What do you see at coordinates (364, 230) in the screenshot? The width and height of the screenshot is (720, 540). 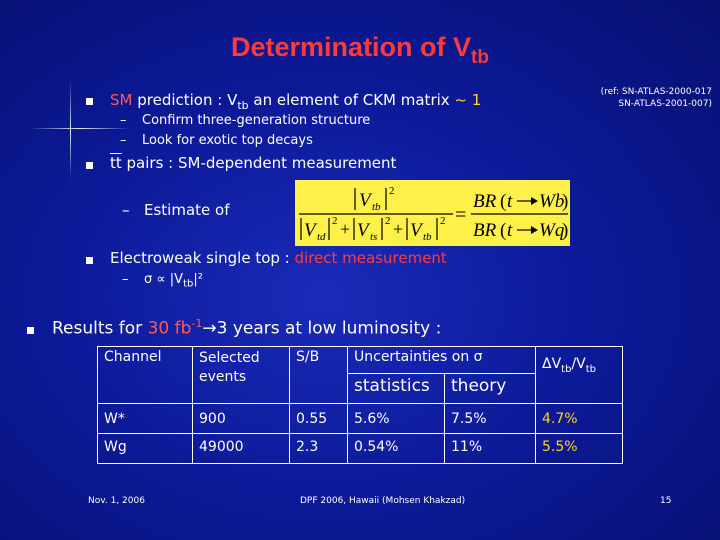 I see `formula-v-ts: V` at bounding box center [364, 230].